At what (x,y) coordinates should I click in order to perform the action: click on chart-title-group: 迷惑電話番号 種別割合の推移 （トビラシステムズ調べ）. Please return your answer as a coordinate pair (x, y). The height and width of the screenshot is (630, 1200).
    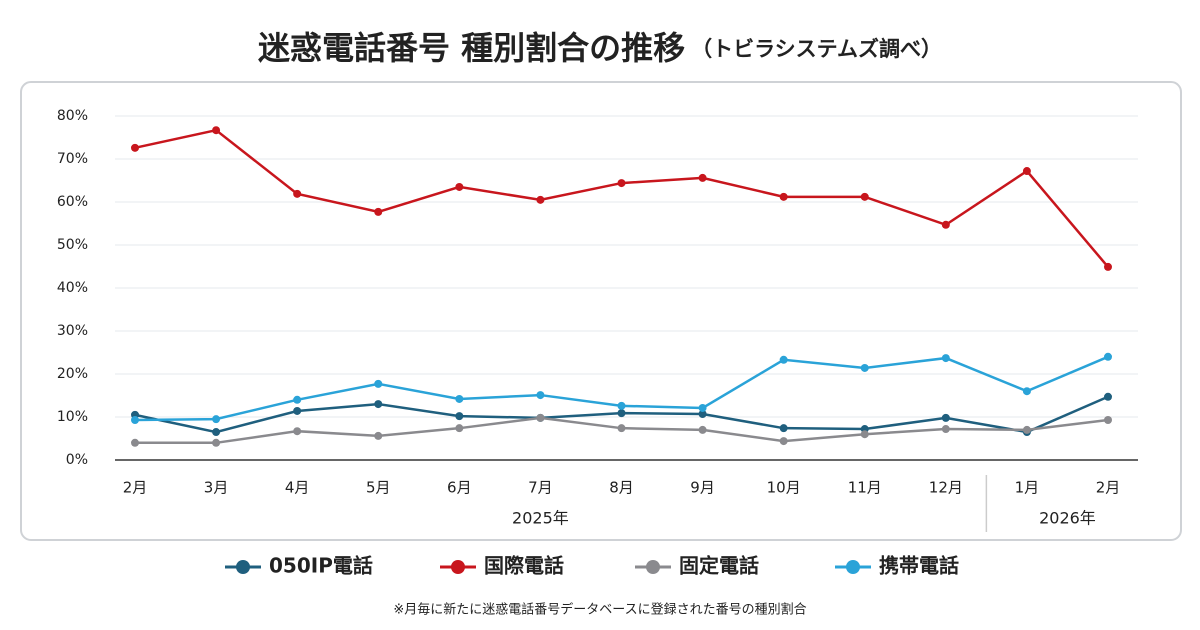
    Looking at the image, I should click on (600, 48).